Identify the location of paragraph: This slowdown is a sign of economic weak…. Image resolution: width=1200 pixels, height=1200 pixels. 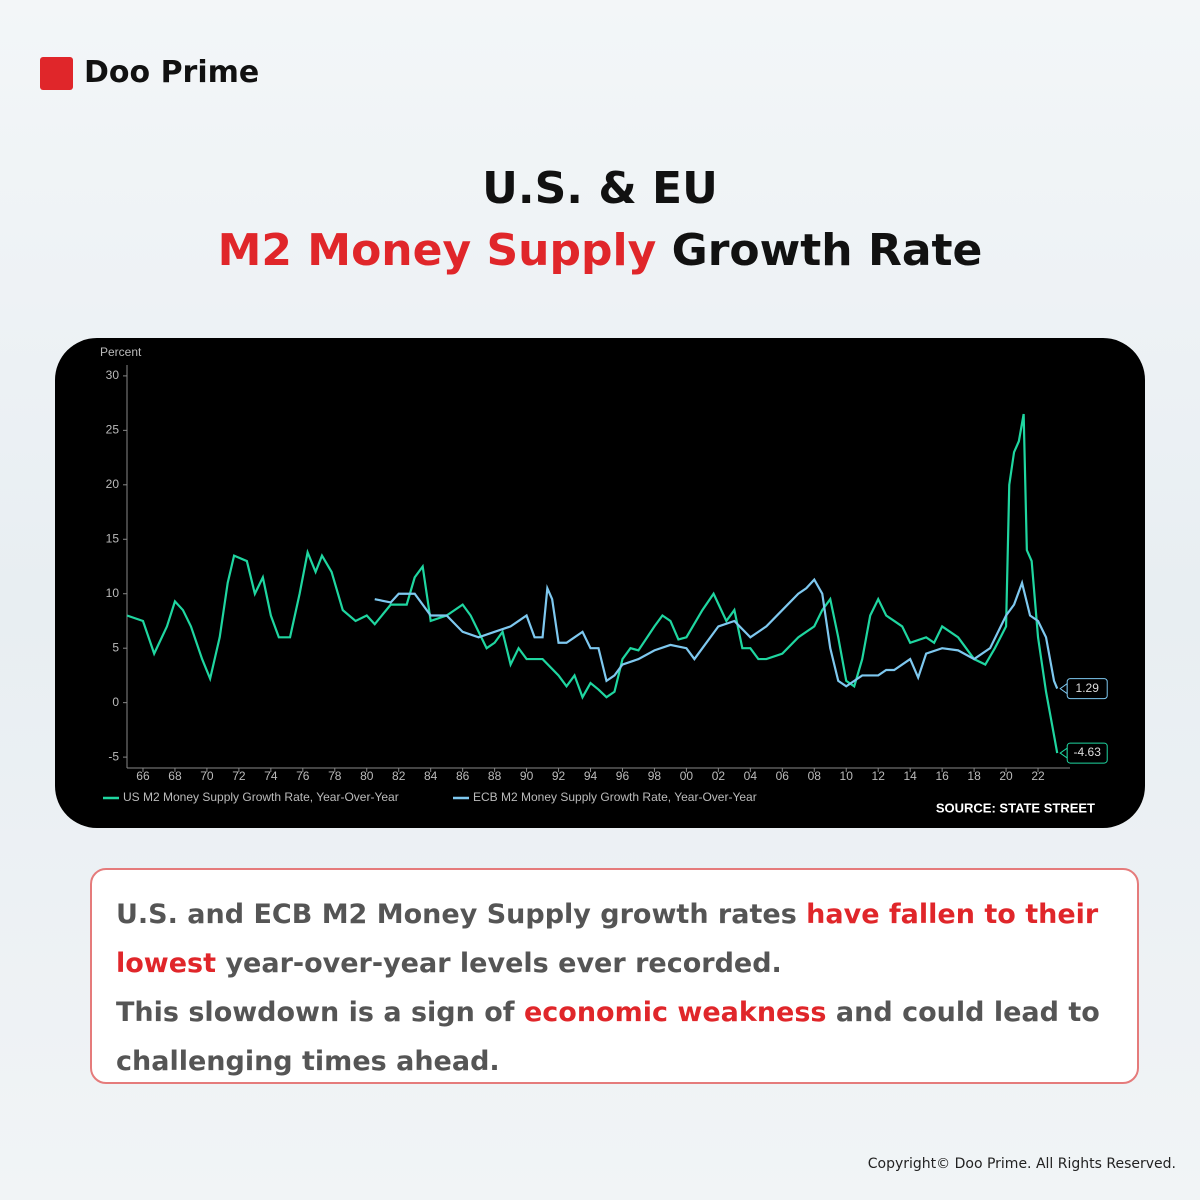
(614, 1037).